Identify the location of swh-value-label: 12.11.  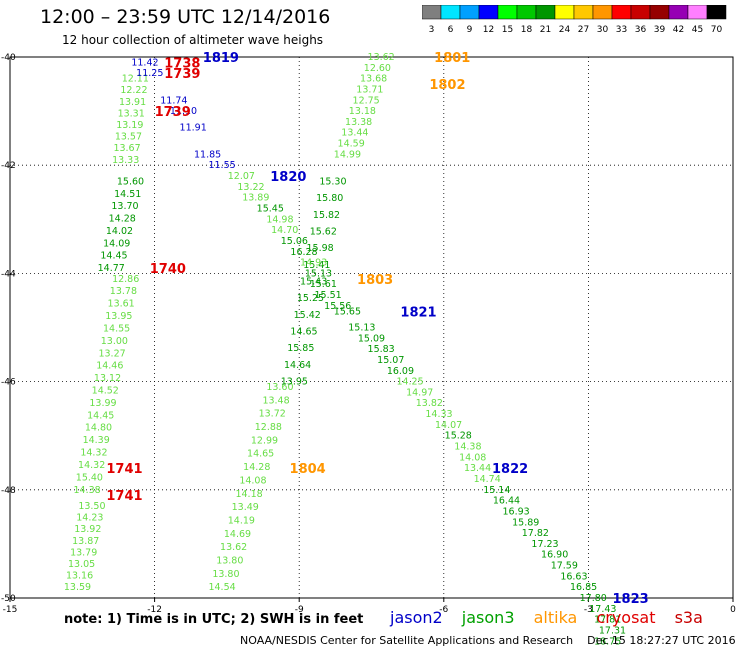
(135, 79).